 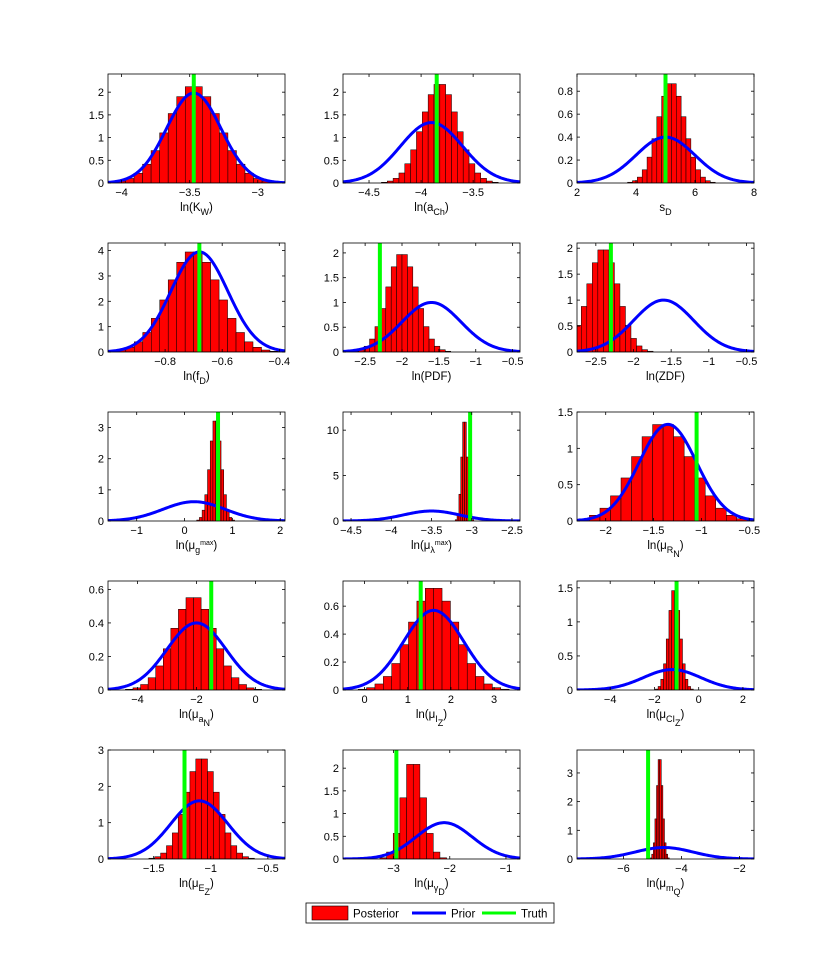 What do you see at coordinates (336, 477) in the screenshot?
I see `y-tick-label: 5` at bounding box center [336, 477].